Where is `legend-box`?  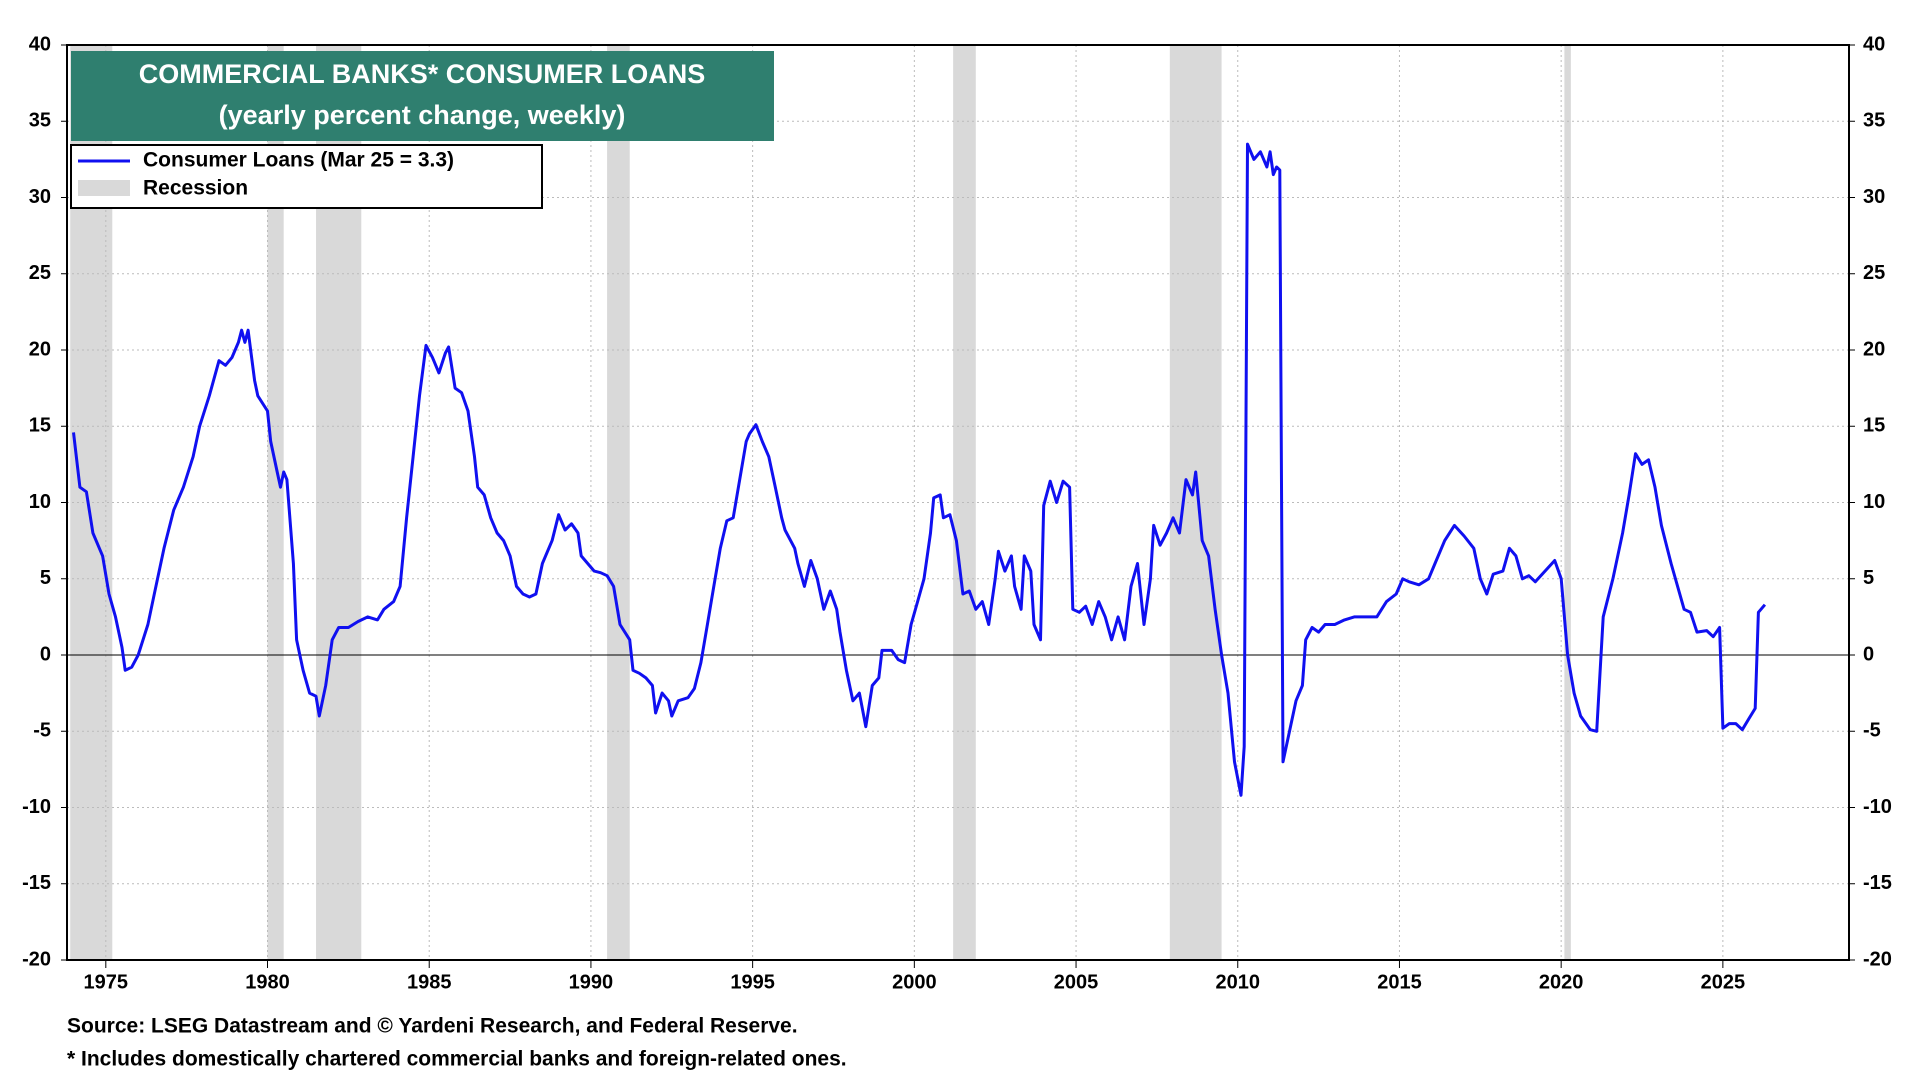 legend-box is located at coordinates (306, 176).